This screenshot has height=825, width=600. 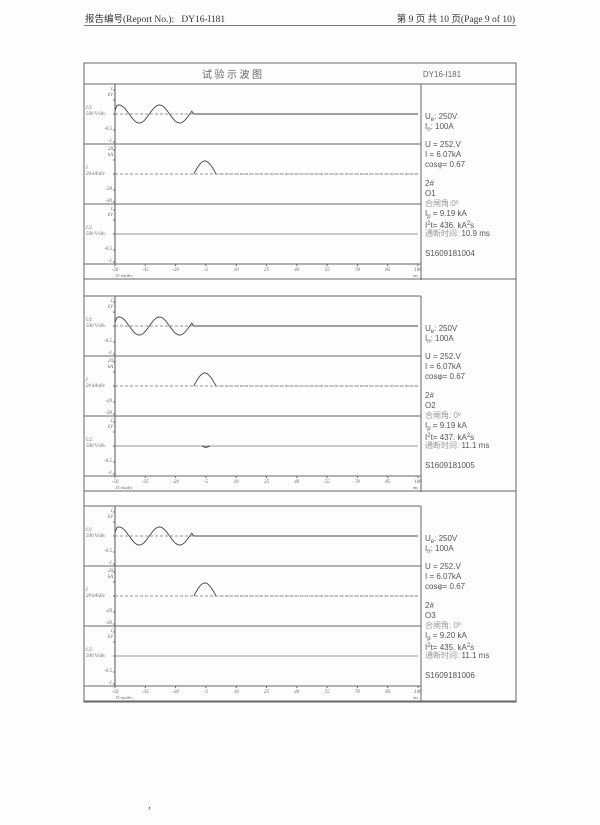 What do you see at coordinates (446, 538) in the screenshot?
I see `value: : 250V` at bounding box center [446, 538].